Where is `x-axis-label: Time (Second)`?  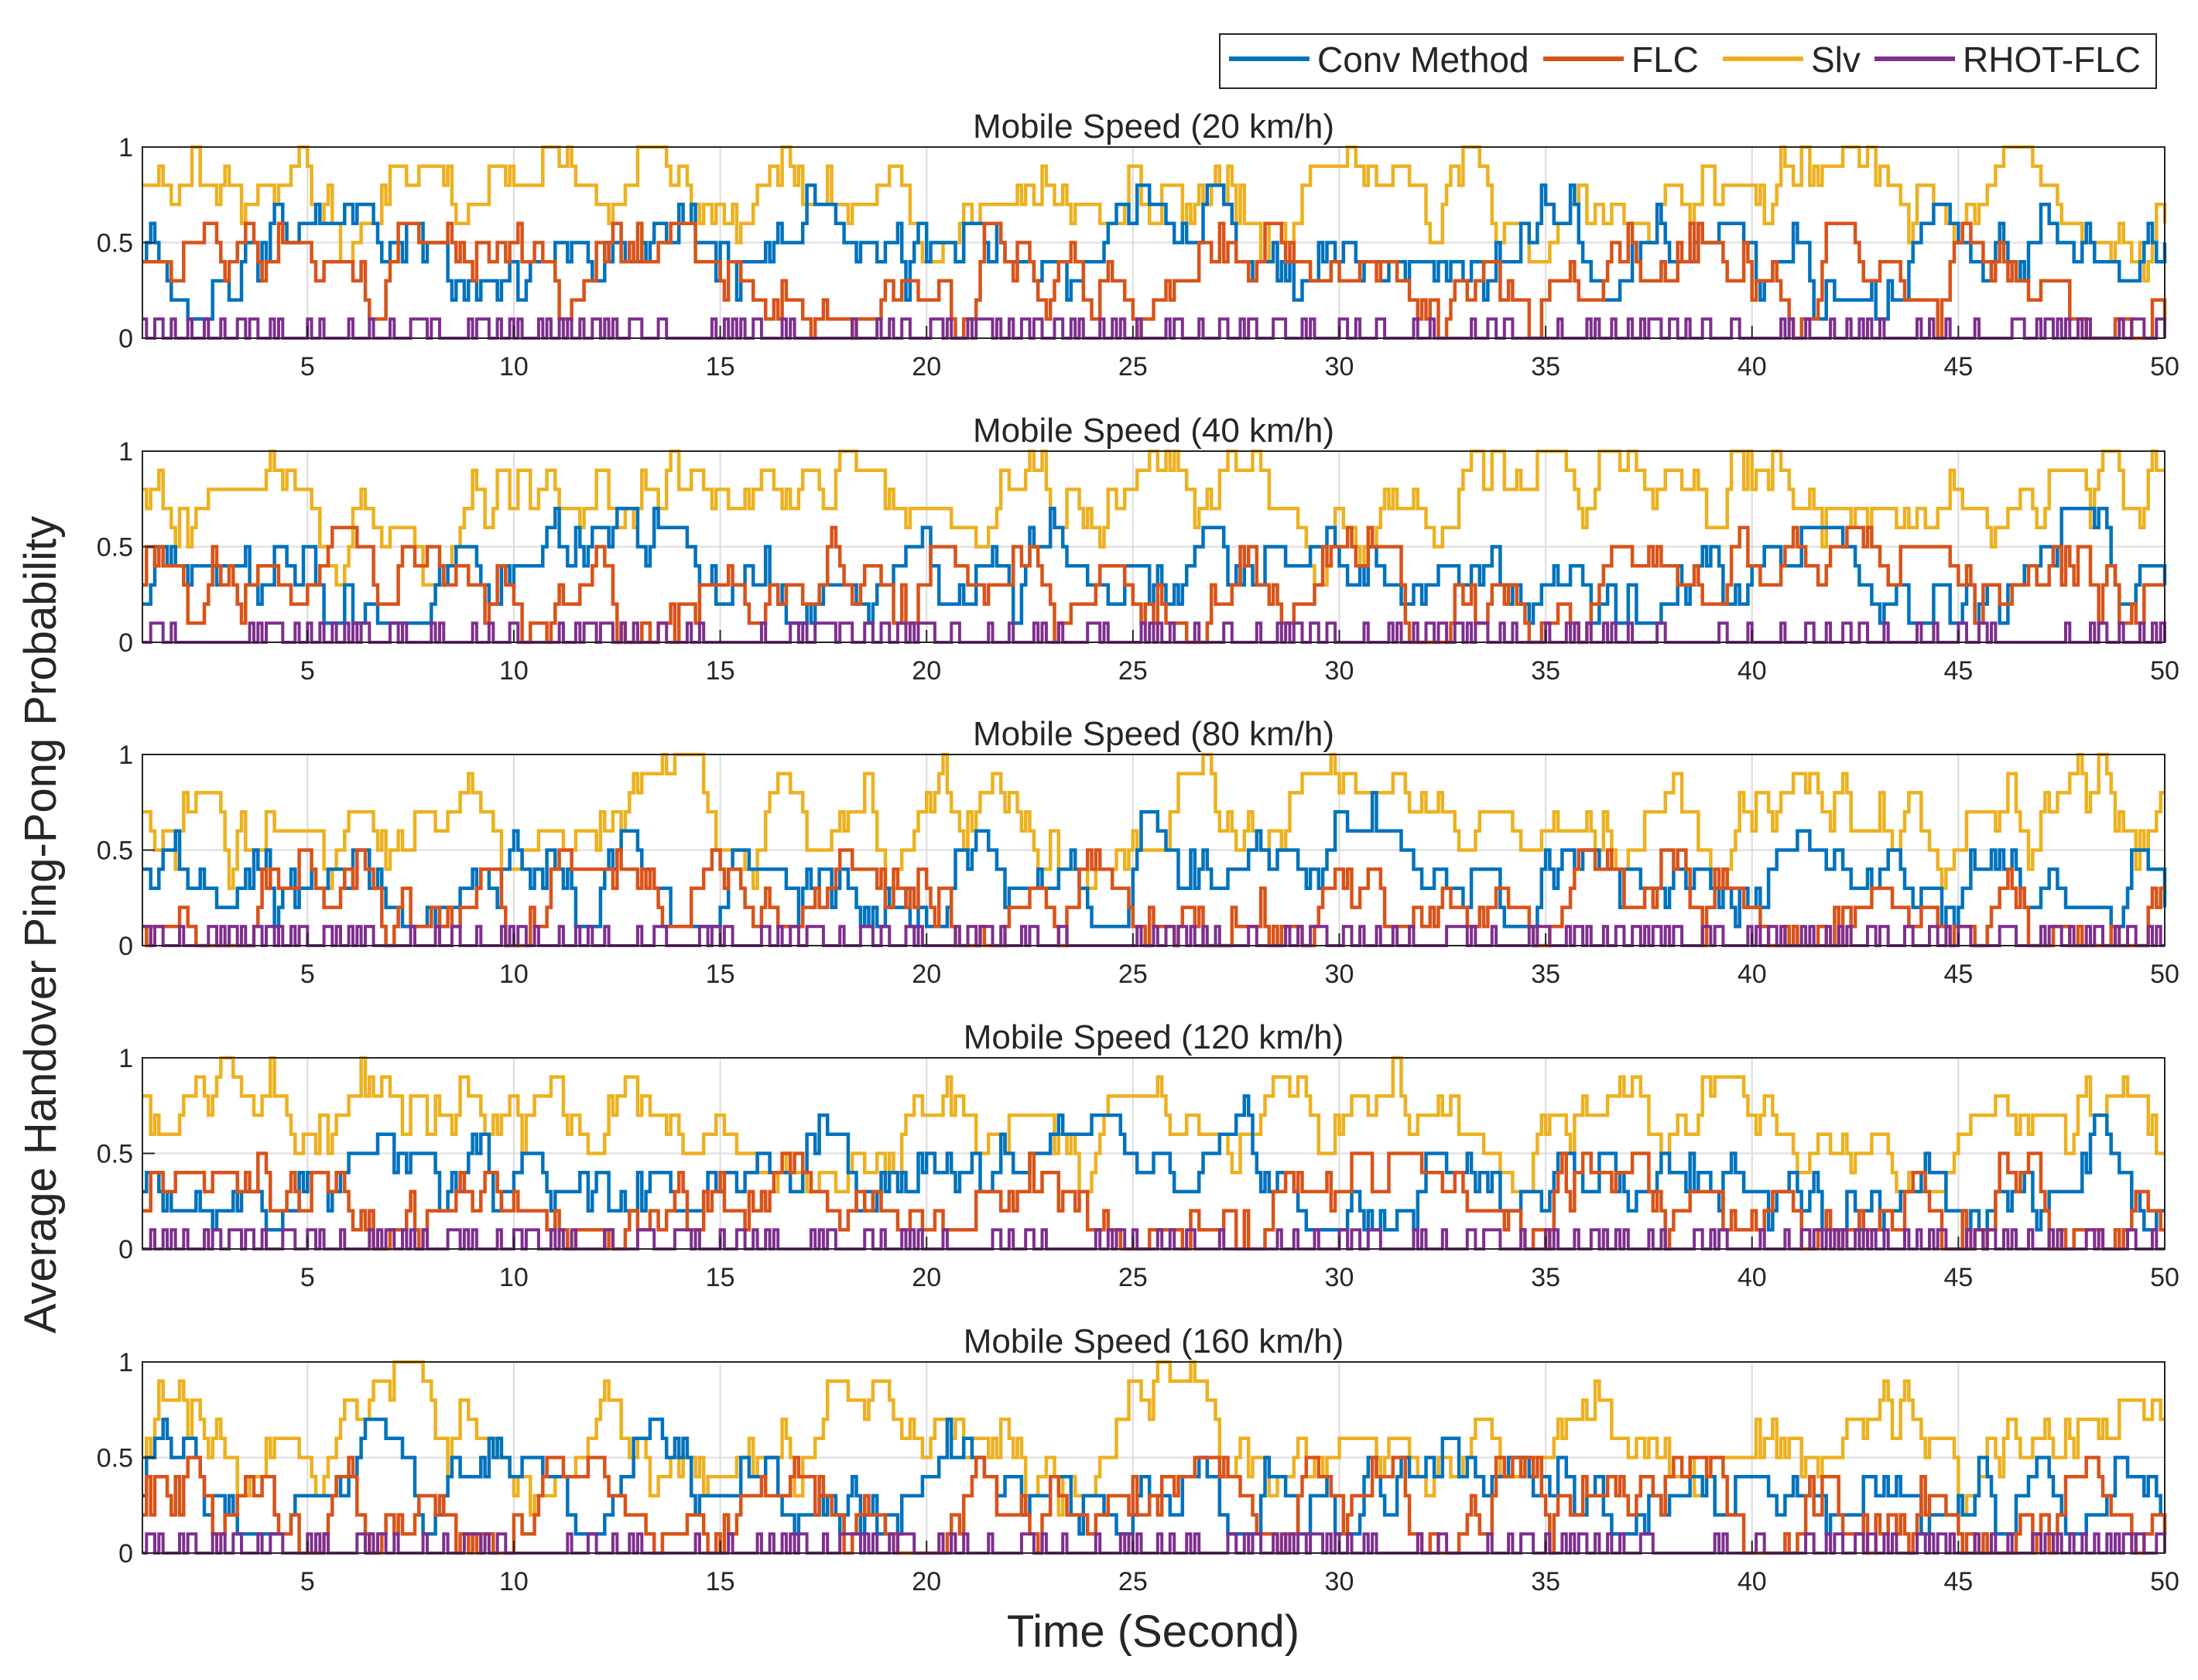
x-axis-label: Time (Second) is located at coordinates (1153, 1632).